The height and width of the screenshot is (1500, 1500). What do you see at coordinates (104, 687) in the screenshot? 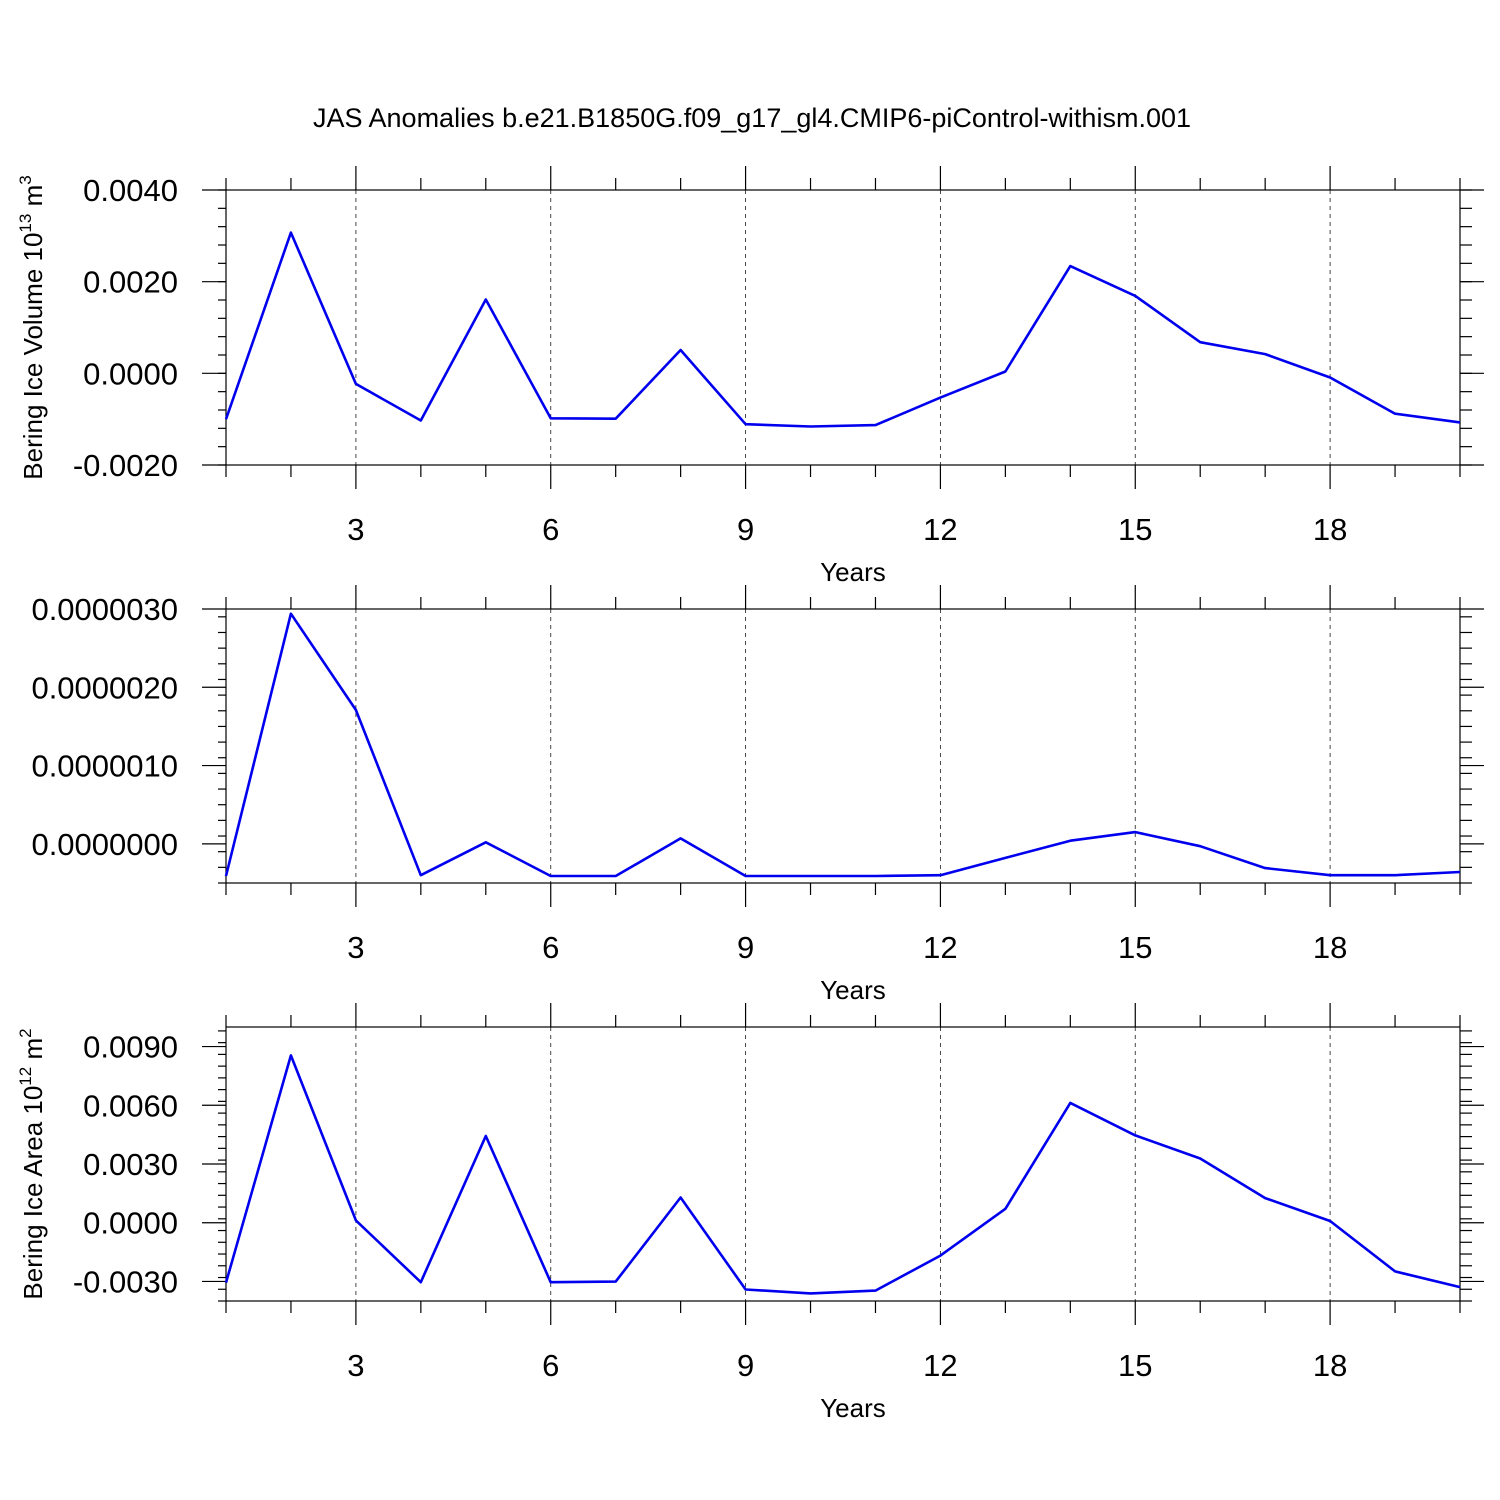
I see `y-tick-label: 0.0000020` at bounding box center [104, 687].